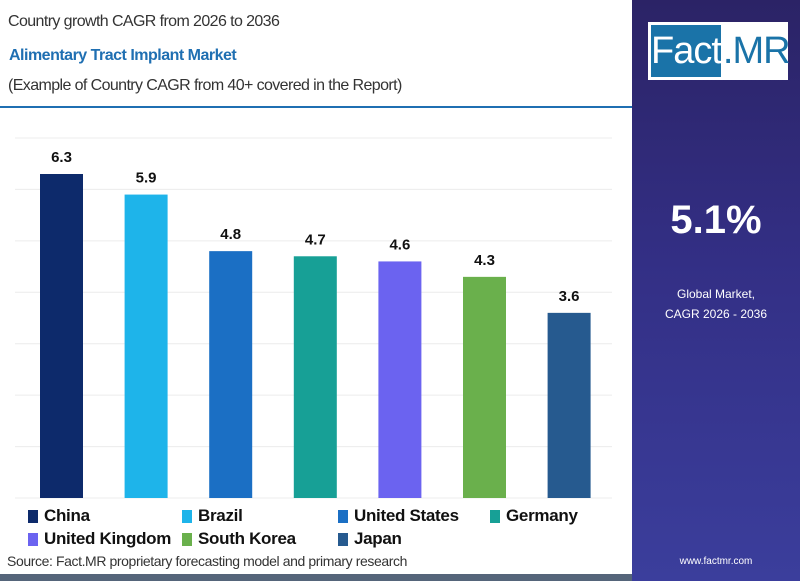 This screenshot has height=581, width=800. I want to click on header-divider, so click(316, 107).